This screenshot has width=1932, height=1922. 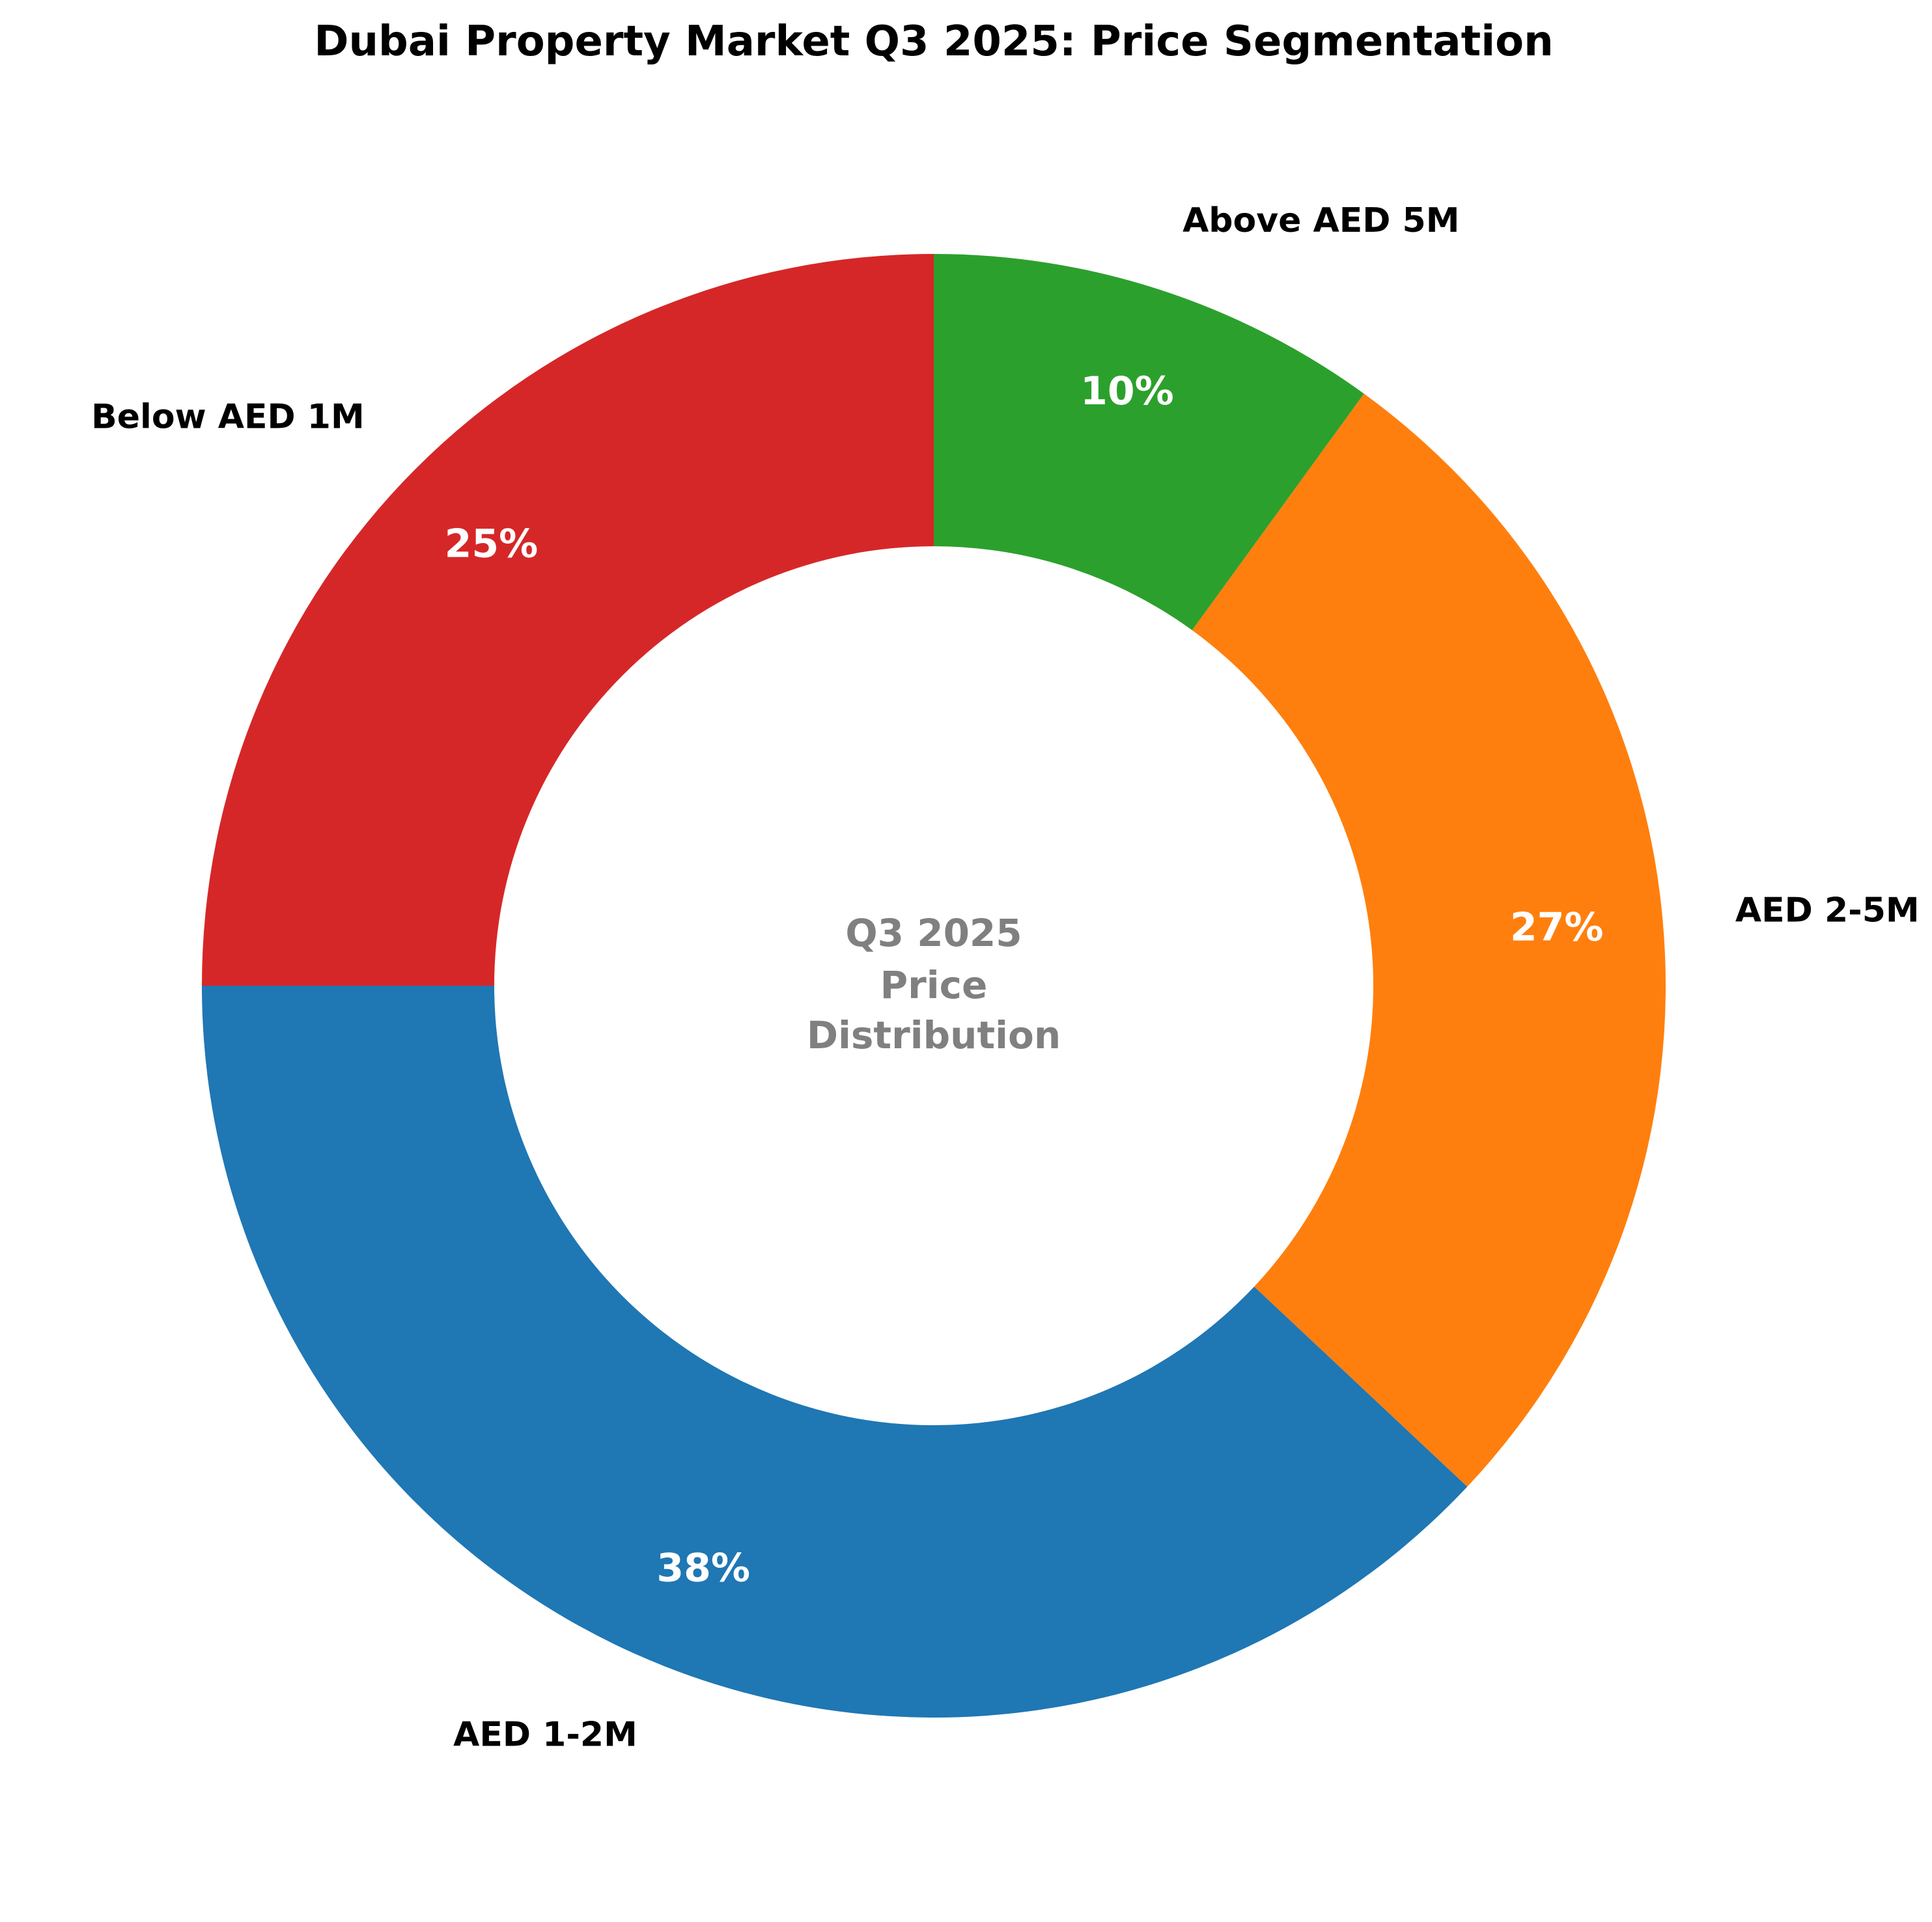 I want to click on center-text-line-2: Price, so click(x=934, y=985).